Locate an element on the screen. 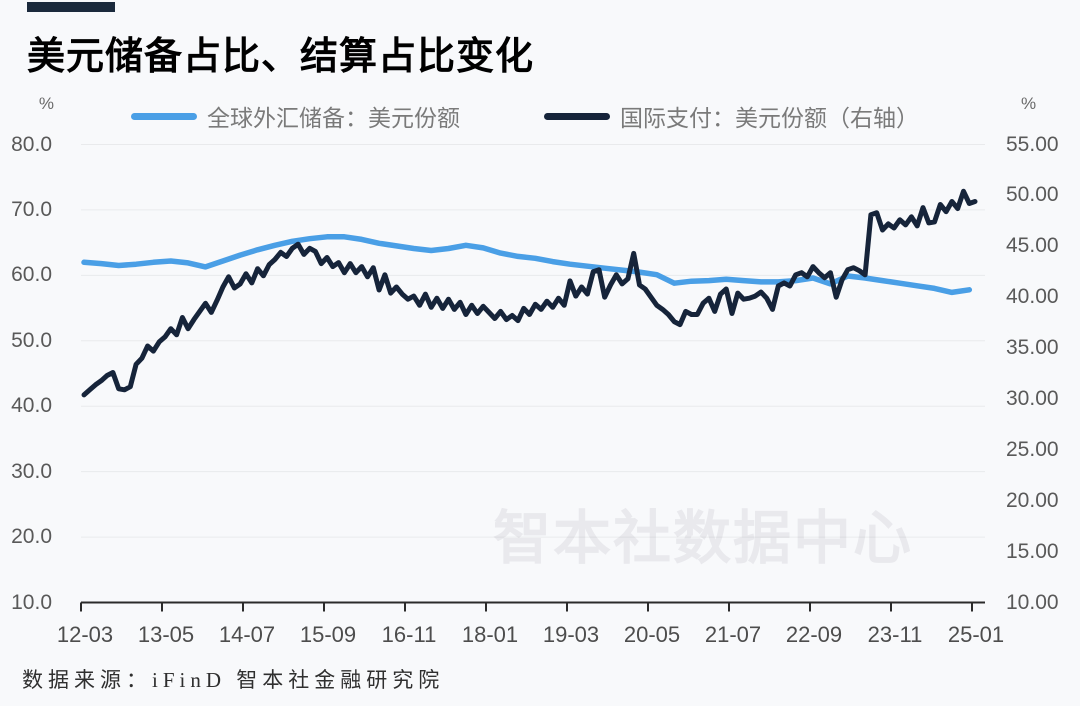  left-axis-unit: % is located at coordinates (46, 103).